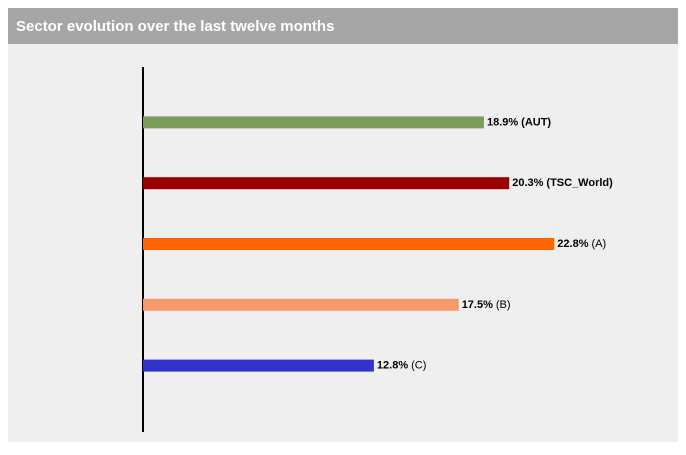  I want to click on category-label: (AUT), so click(536, 122).